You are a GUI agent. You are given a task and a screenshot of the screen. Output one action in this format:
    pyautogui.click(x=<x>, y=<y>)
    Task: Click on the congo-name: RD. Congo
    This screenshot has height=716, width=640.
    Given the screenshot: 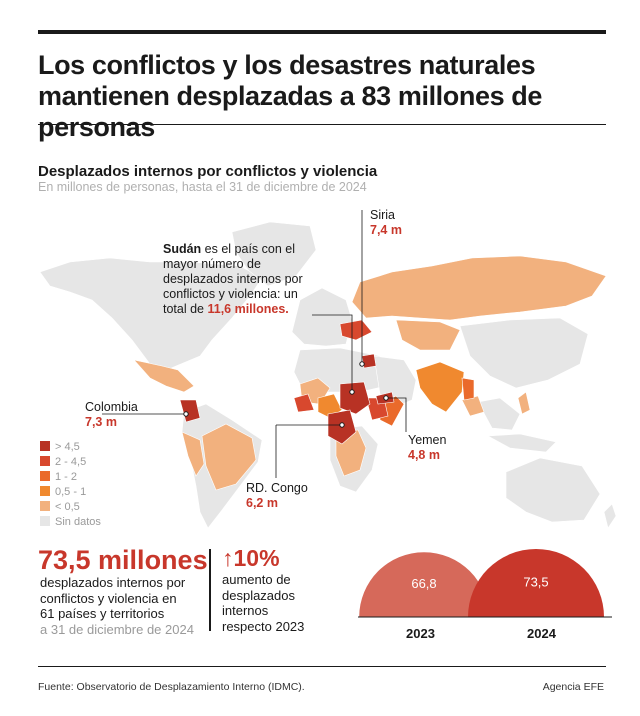 What is the action you would take?
    pyautogui.click(x=277, y=488)
    